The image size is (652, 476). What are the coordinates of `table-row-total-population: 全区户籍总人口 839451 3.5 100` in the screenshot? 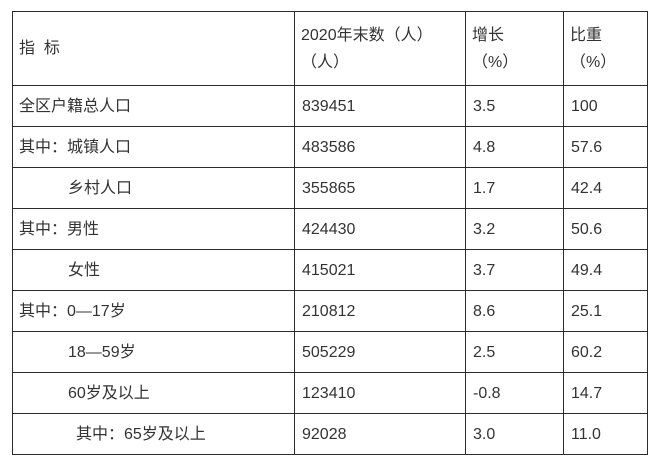 It's located at (330, 106).